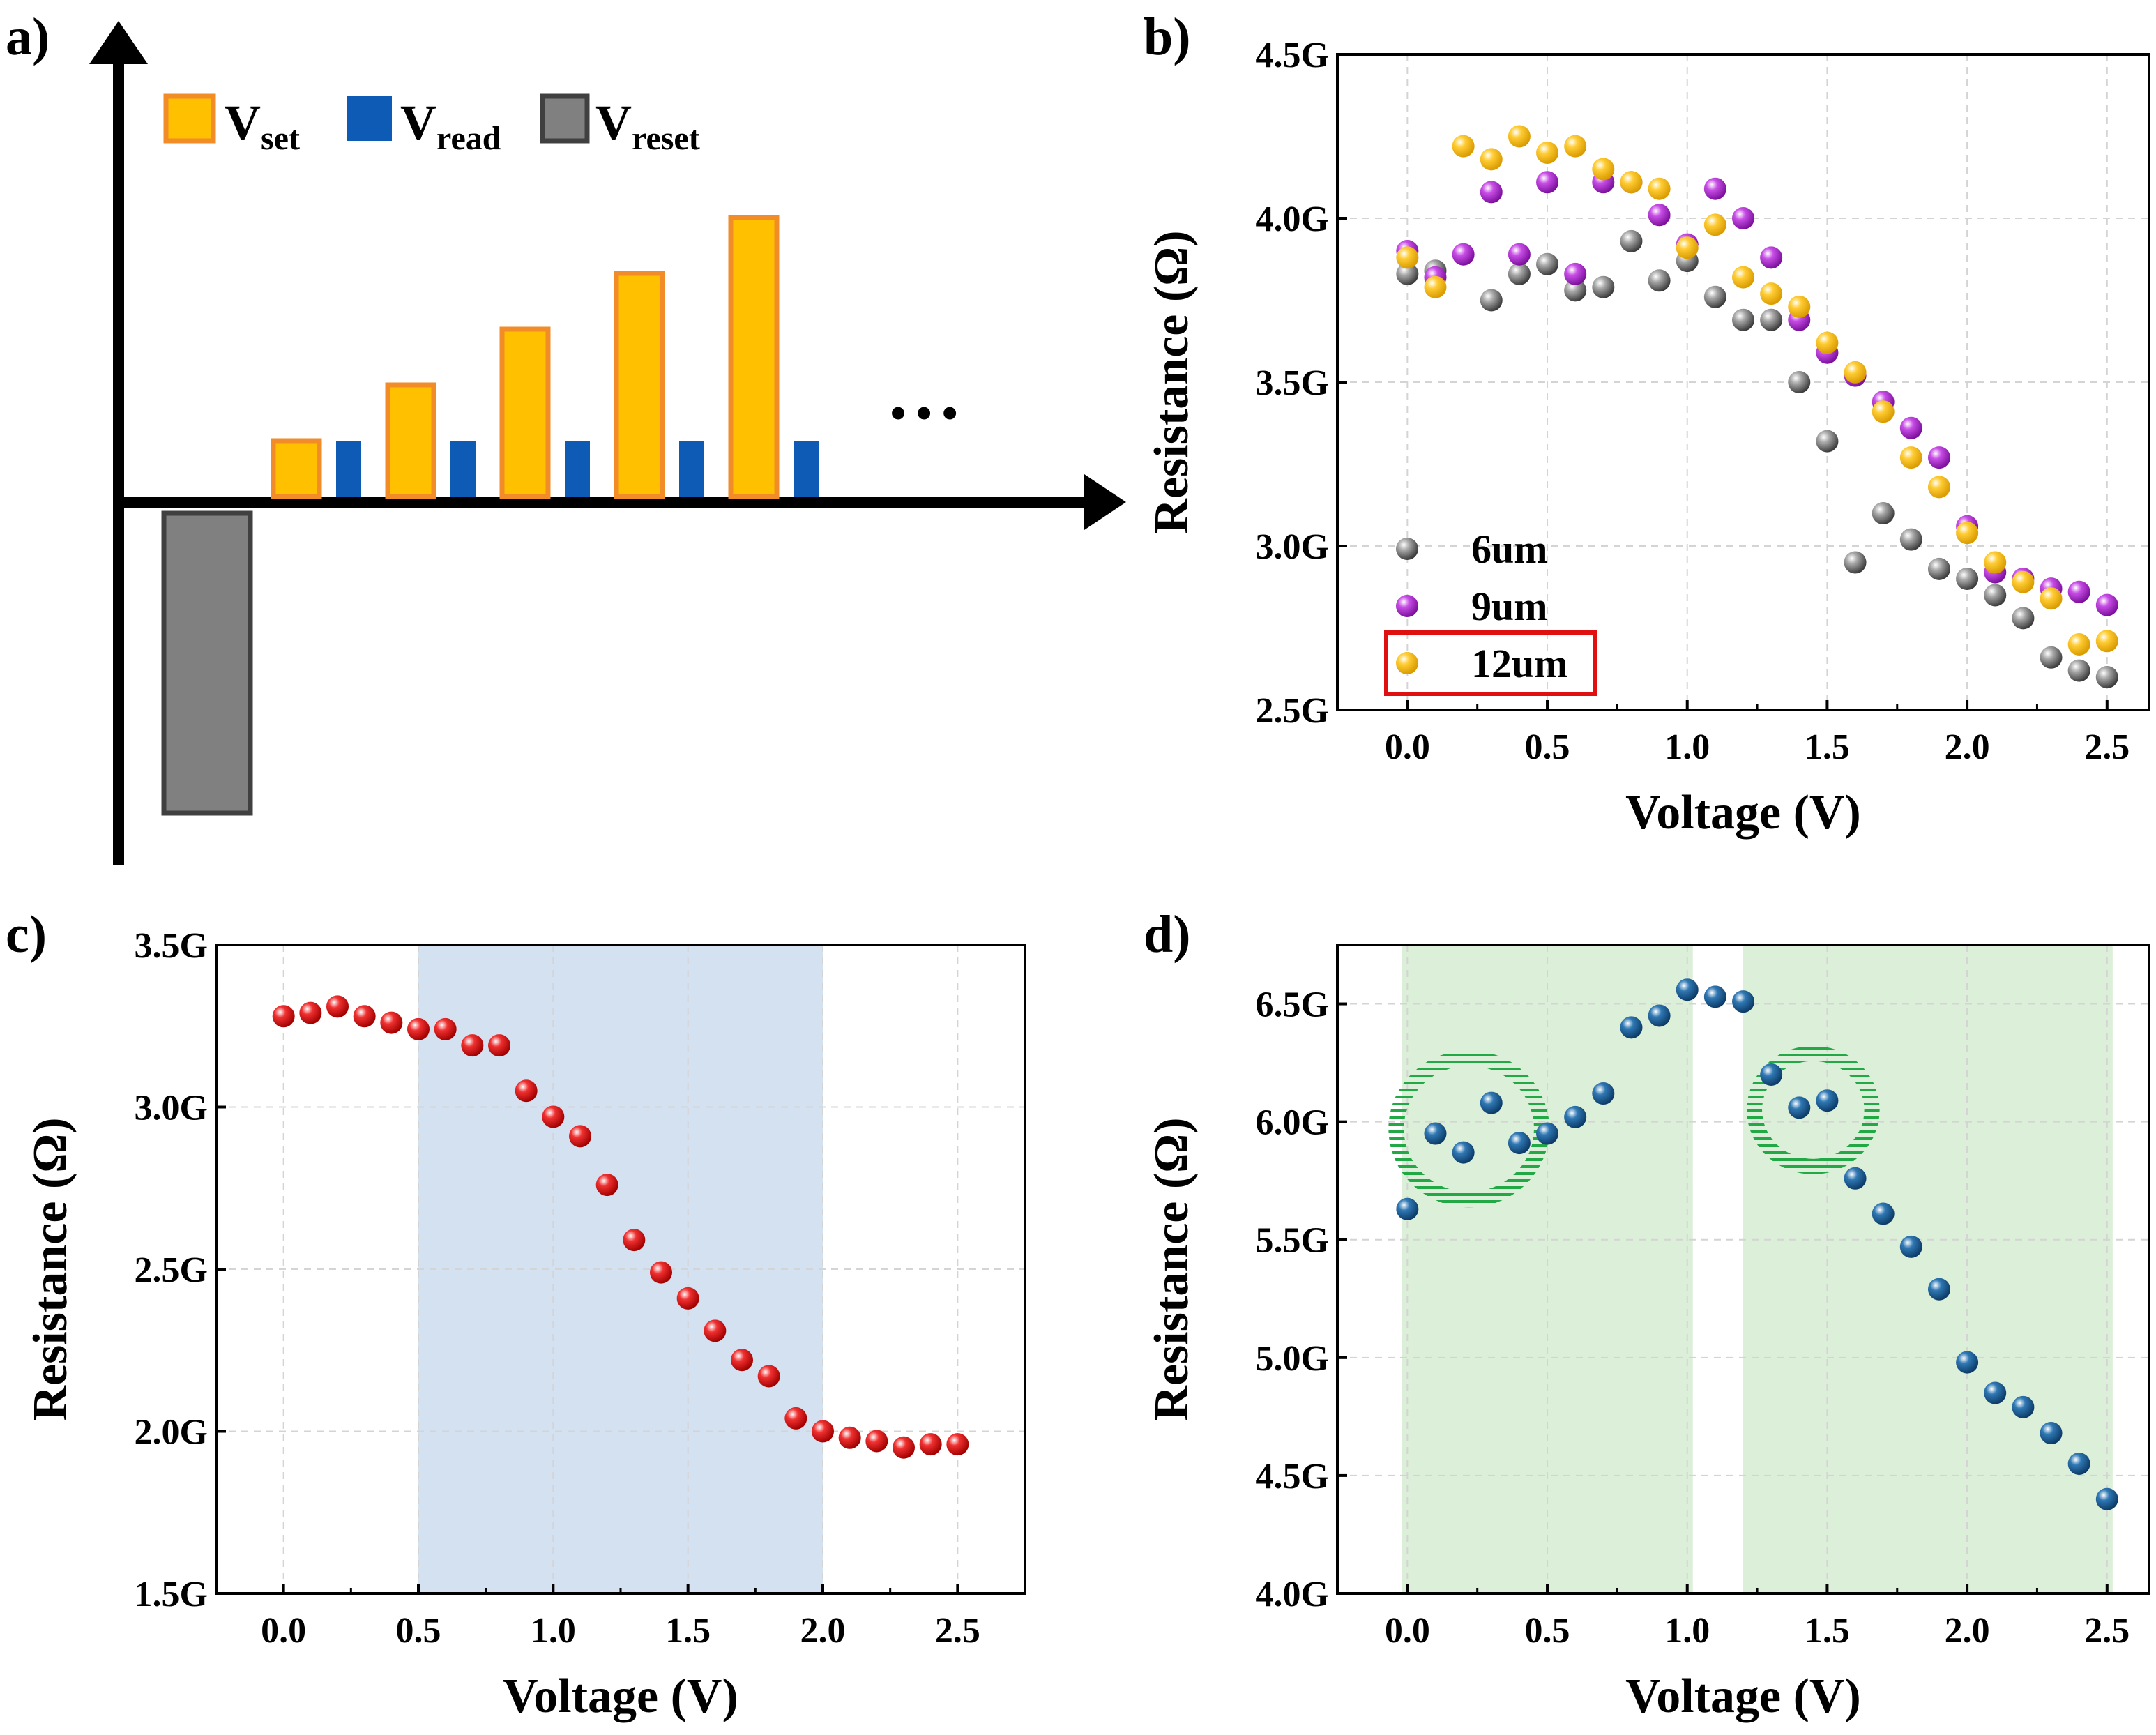 The width and height of the screenshot is (2156, 1735). What do you see at coordinates (1292, 1595) in the screenshot?
I see `y-tick-label: 4.0G` at bounding box center [1292, 1595].